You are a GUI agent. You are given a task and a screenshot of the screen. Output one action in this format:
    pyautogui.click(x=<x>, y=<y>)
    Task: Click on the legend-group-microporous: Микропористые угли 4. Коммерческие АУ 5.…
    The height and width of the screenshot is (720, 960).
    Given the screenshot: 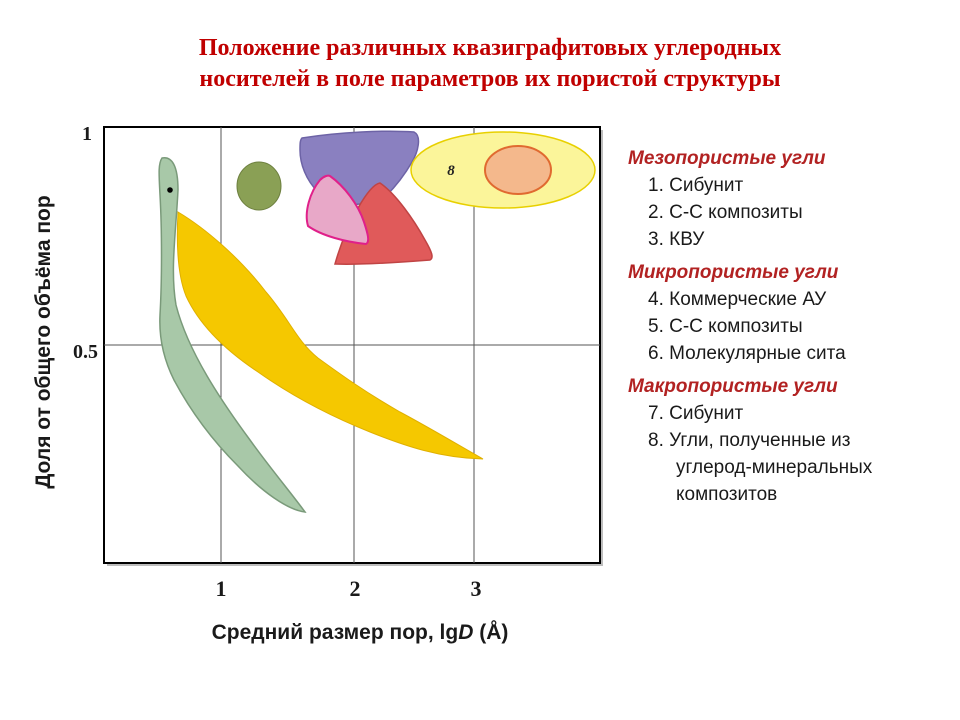 What is the action you would take?
    pyautogui.click(x=788, y=313)
    